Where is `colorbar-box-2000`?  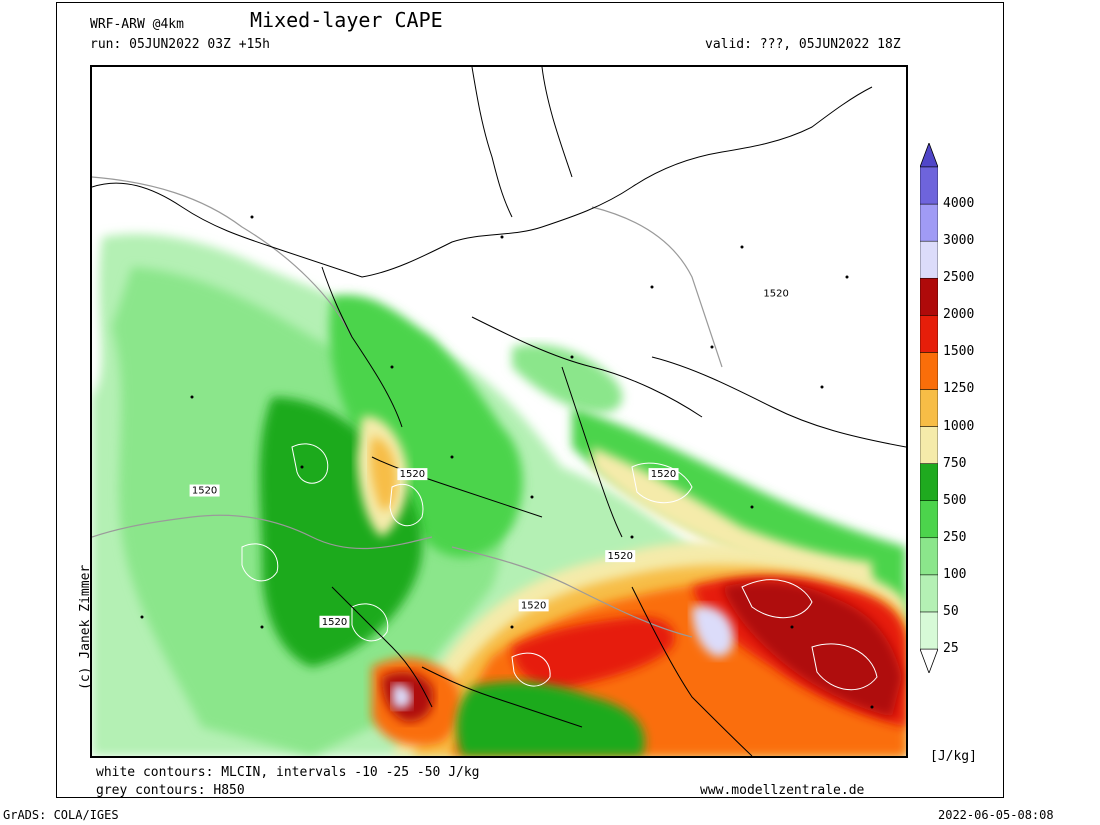 colorbar-box-2000 is located at coordinates (929, 296).